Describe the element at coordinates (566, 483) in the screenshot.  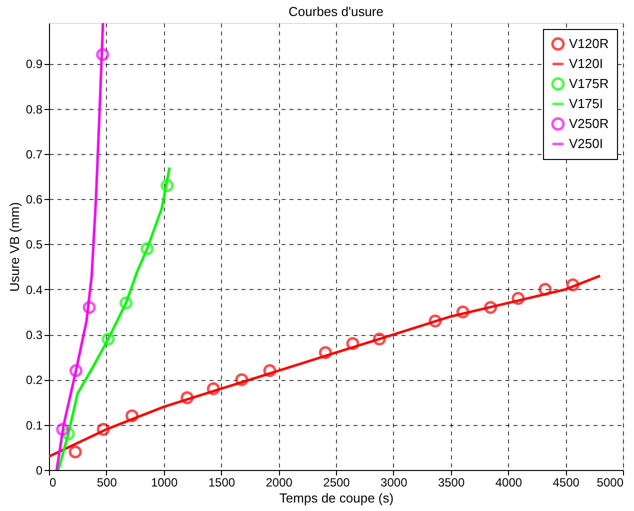
I see `x-tick-label: 4500` at that location.